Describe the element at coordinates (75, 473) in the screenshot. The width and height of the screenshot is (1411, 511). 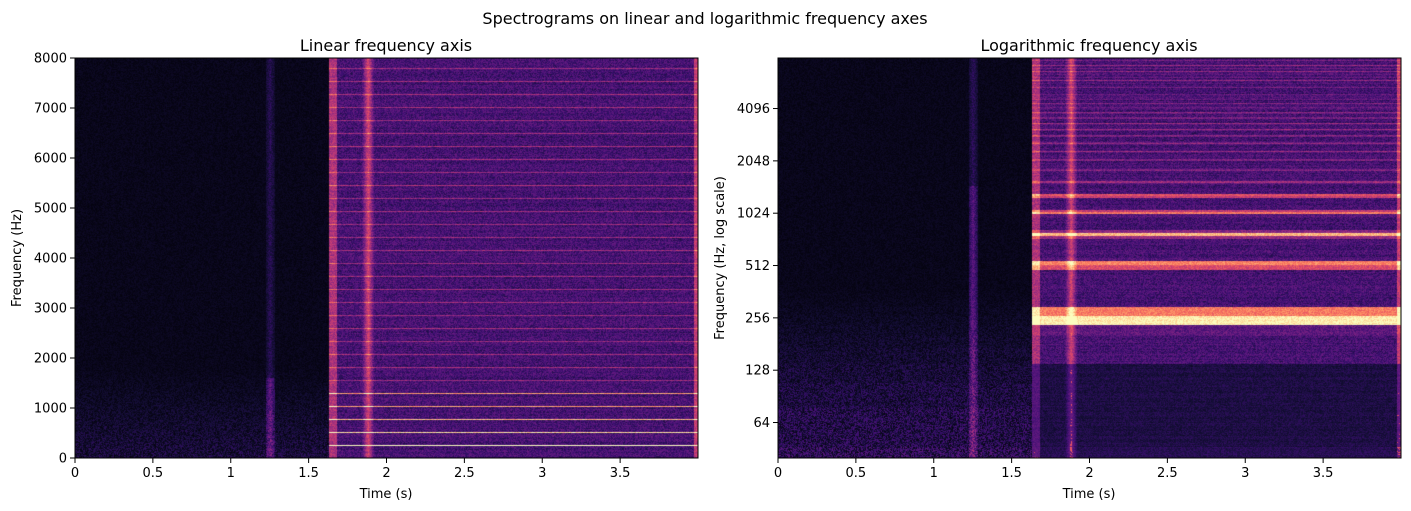
I see `x-tick-label-linear: 0` at that location.